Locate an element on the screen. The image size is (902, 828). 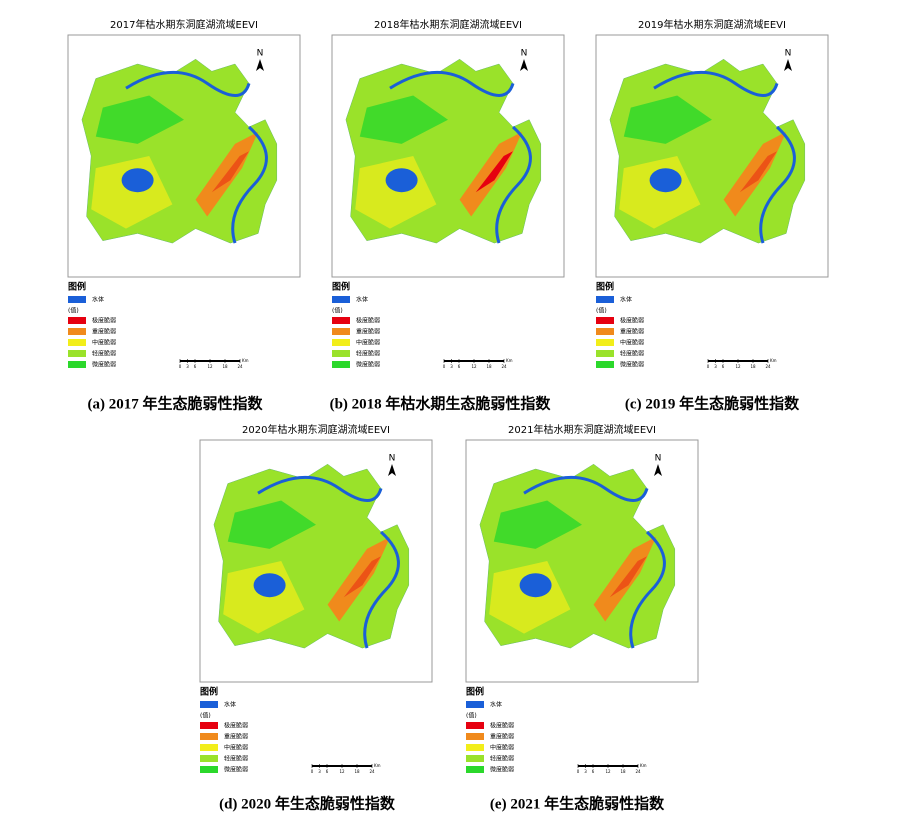
caption: (e) 2021 年生态脆弱性指数 is located at coordinates (577, 803).